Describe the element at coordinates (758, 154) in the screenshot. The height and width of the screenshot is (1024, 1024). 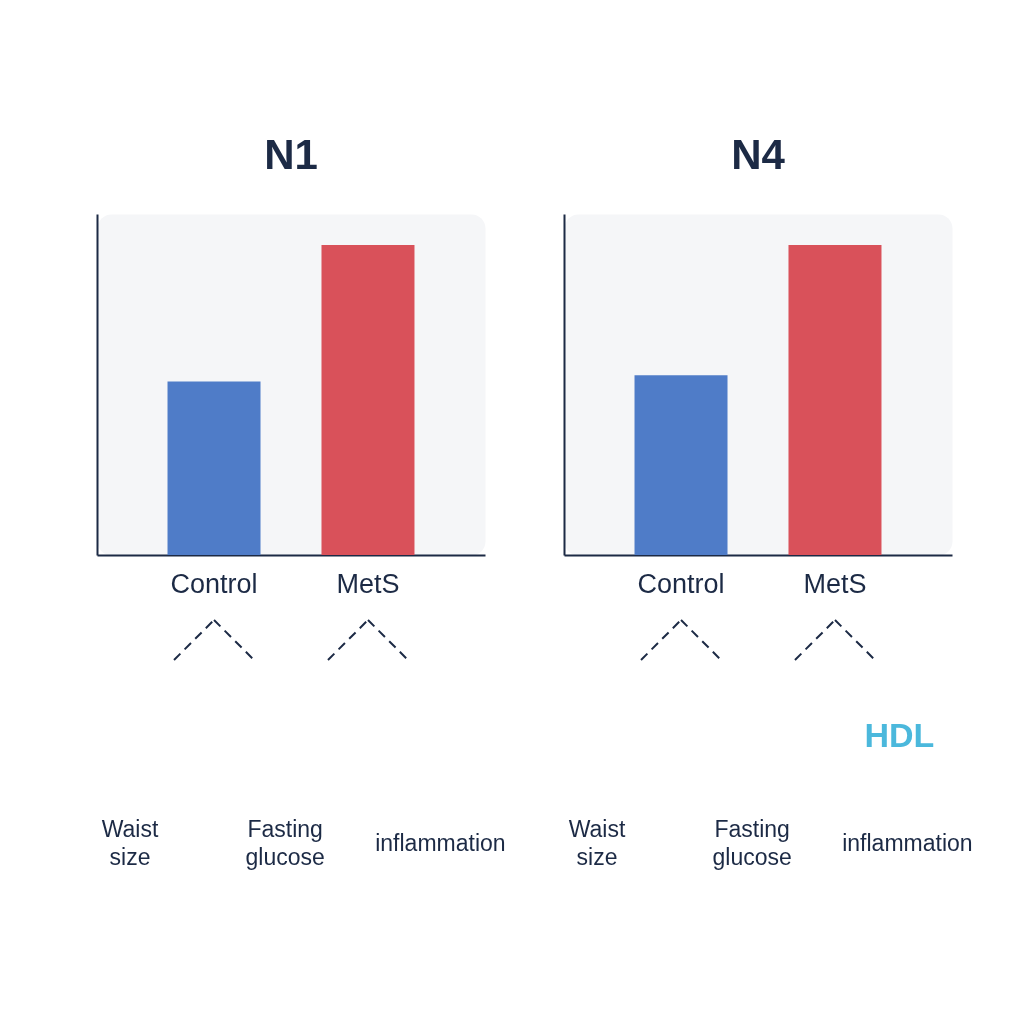
I see `chart-title: N4` at that location.